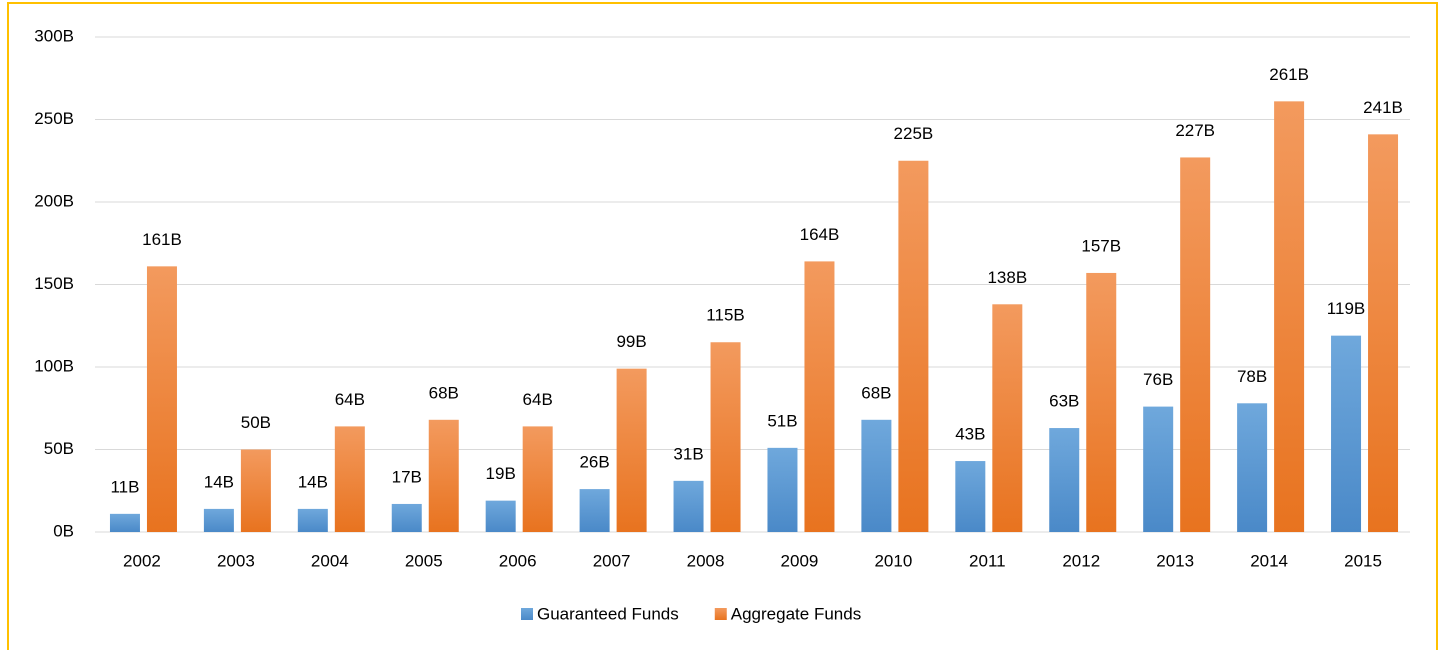 The height and width of the screenshot is (650, 1443). What do you see at coordinates (1269, 560) in the screenshot?
I see `x-tick-label: 2014` at bounding box center [1269, 560].